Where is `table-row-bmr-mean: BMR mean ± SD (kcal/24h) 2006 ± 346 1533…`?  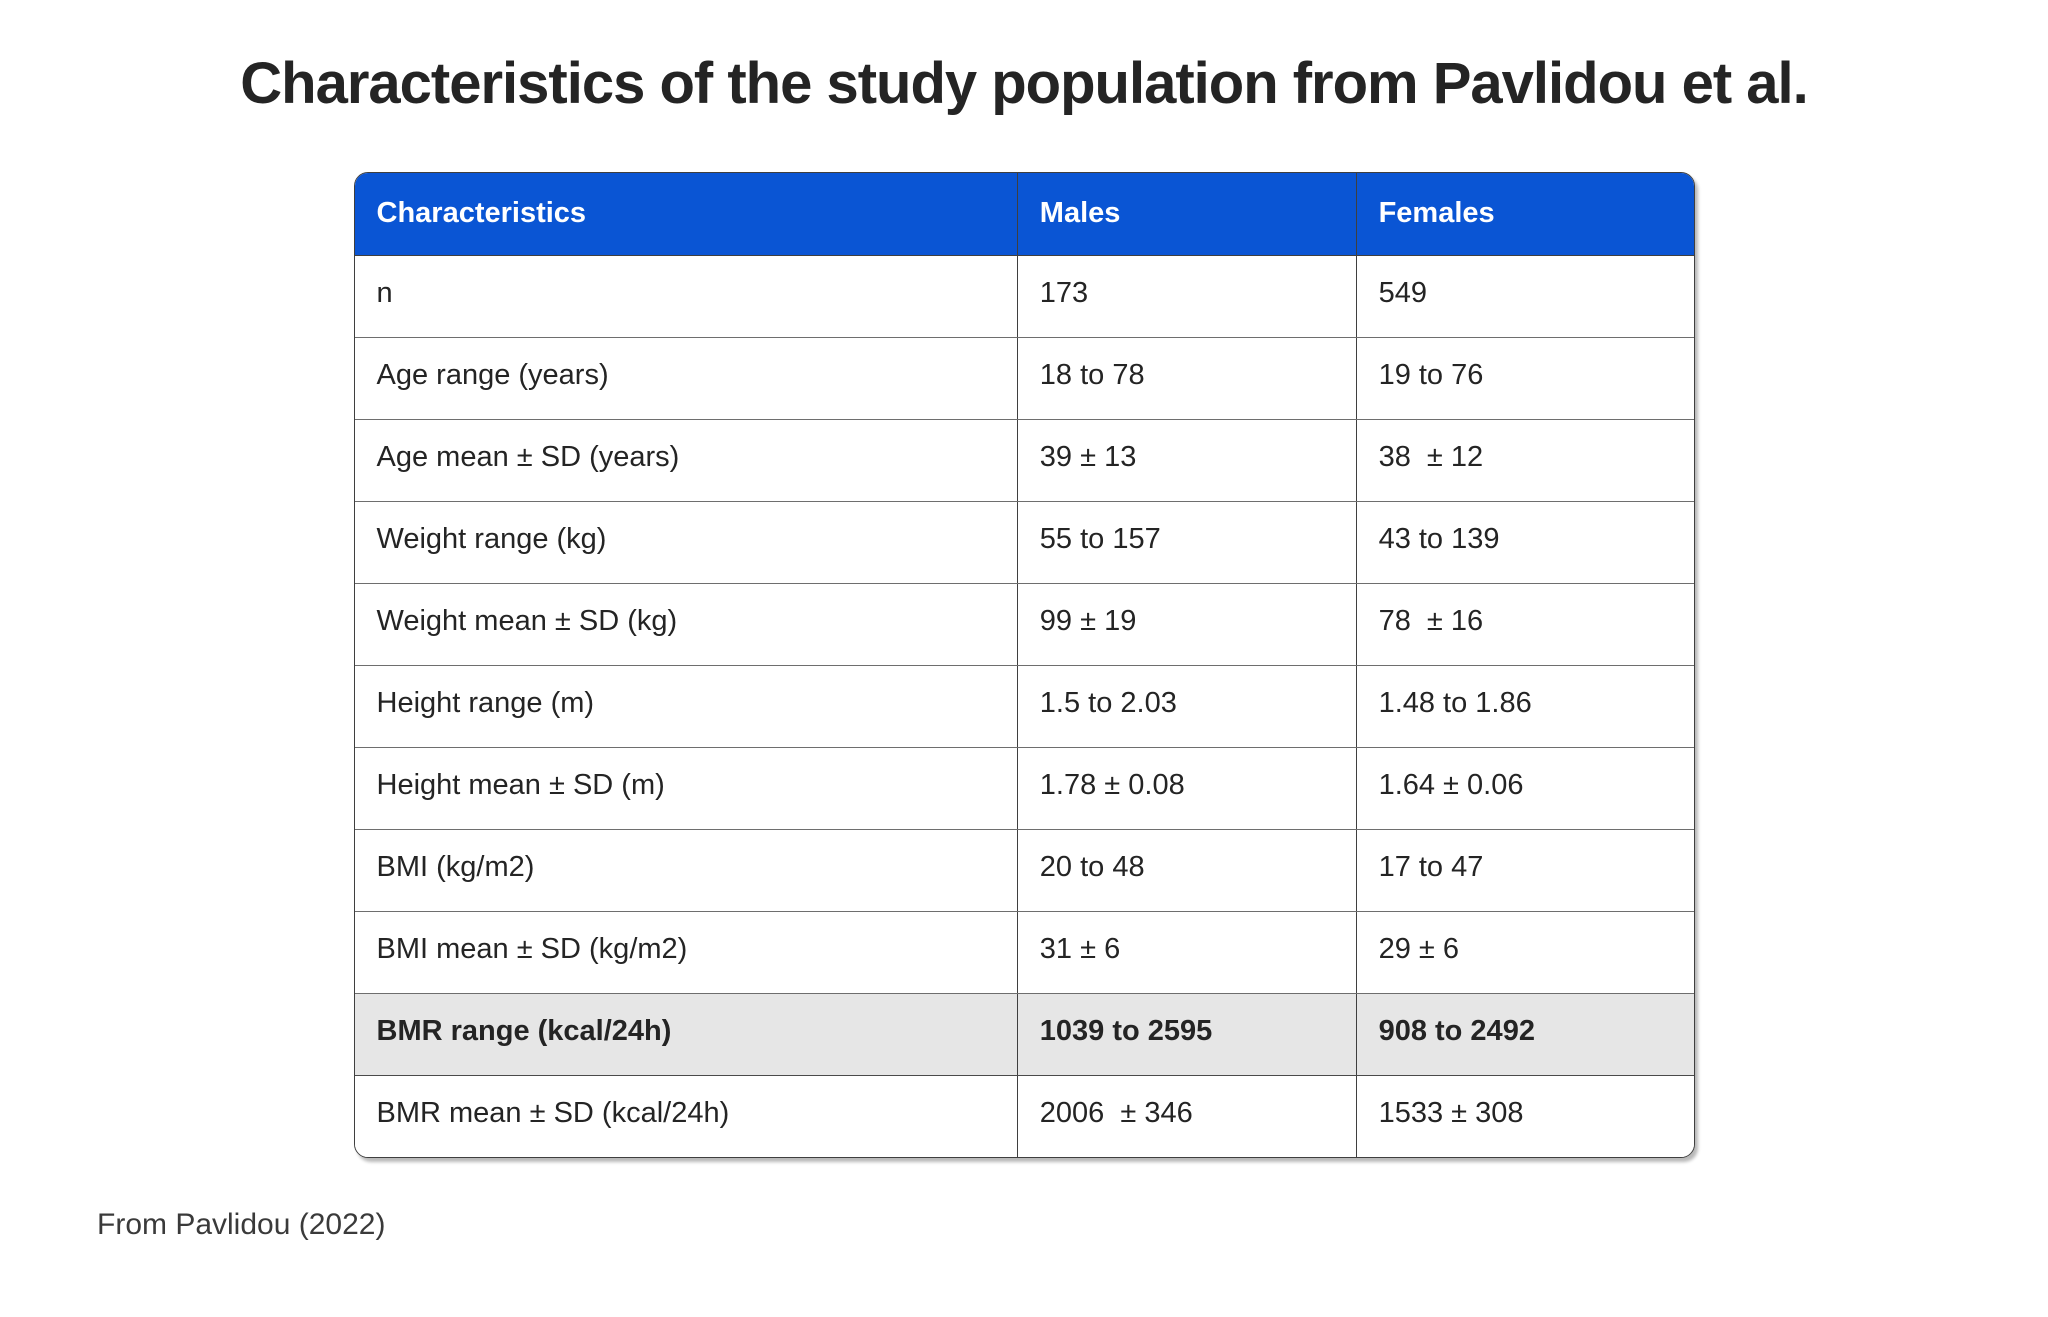 table-row-bmr-mean: BMR mean ± SD (kcal/24h) 2006 ± 346 1533… is located at coordinates (1024, 1116).